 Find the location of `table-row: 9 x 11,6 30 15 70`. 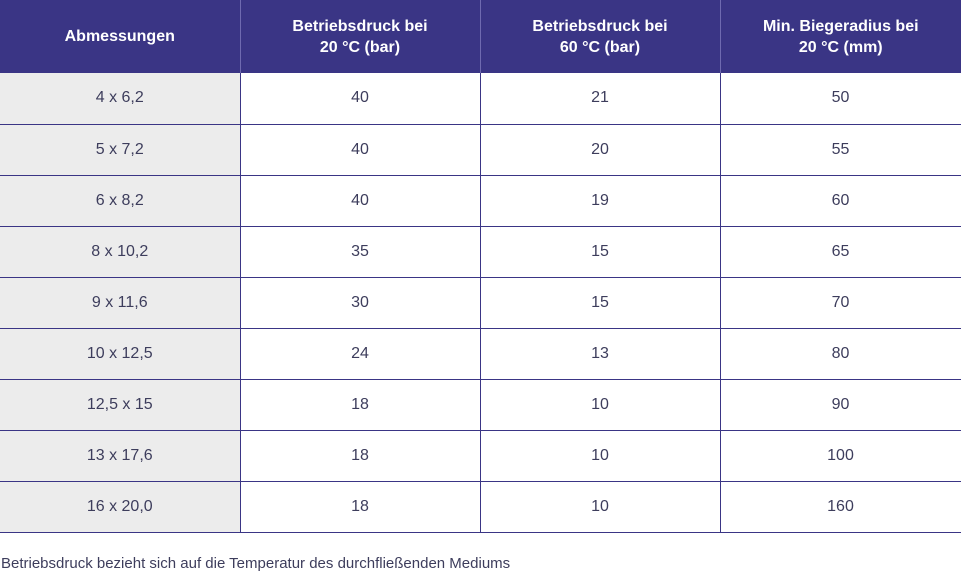

table-row: 9 x 11,6 30 15 70 is located at coordinates (480, 302).